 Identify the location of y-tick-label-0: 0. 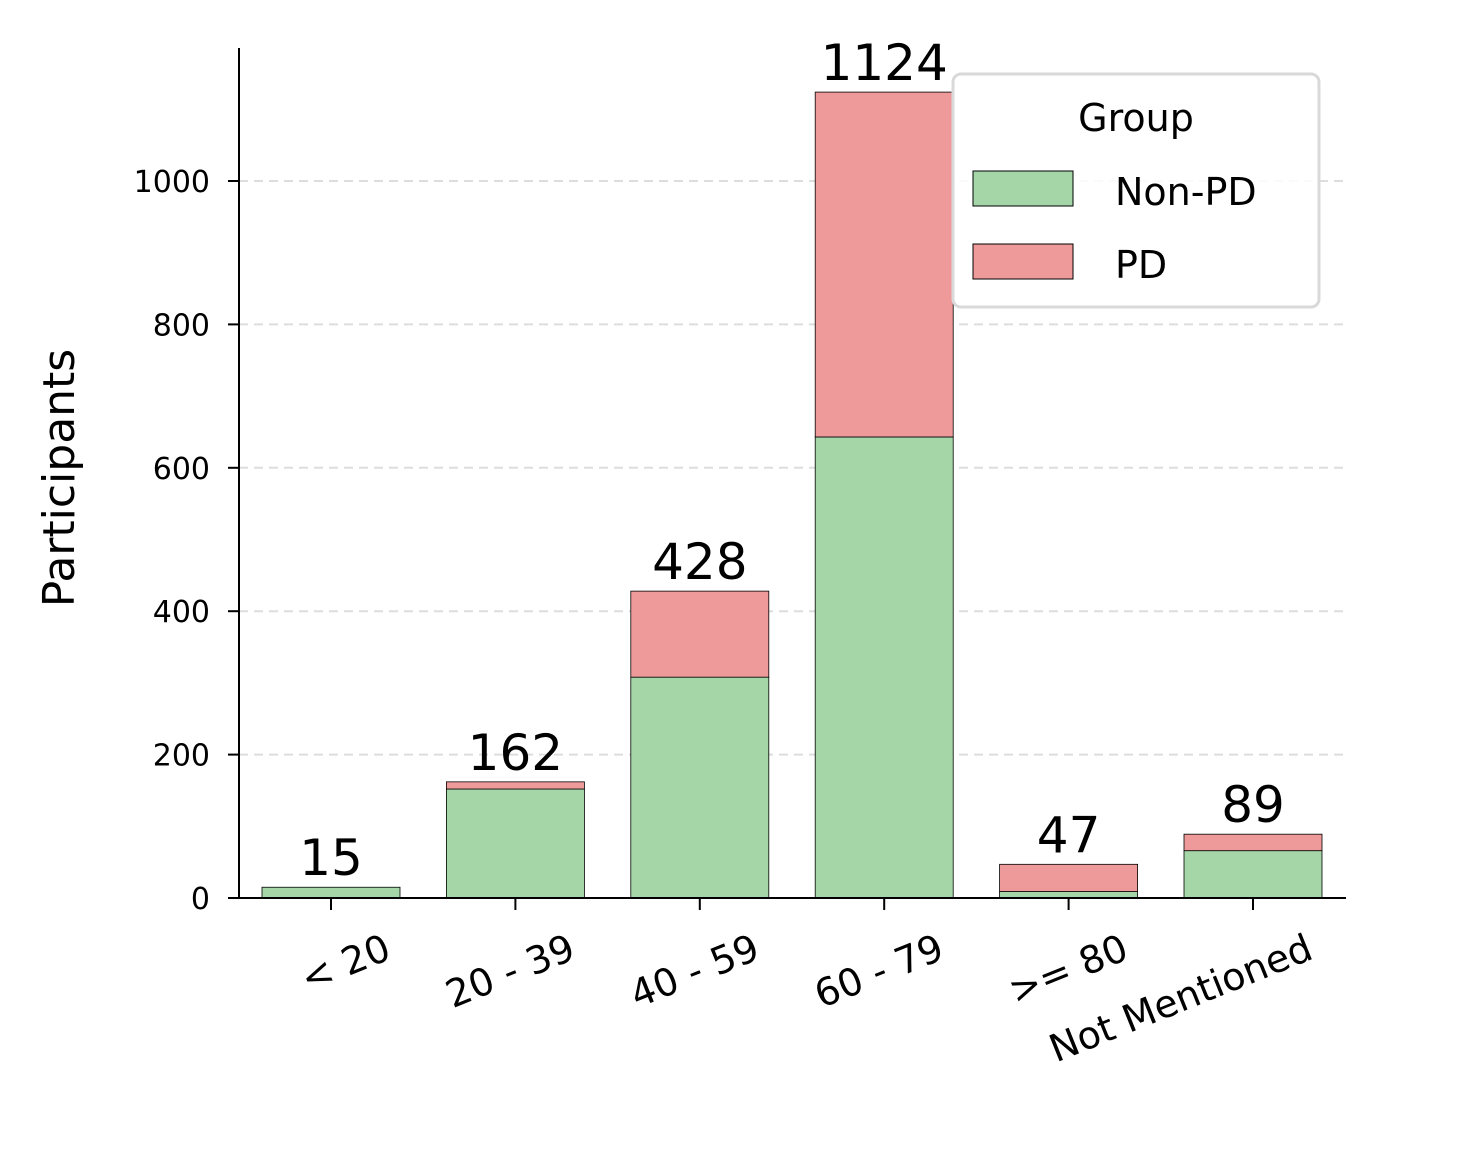
(200, 899).